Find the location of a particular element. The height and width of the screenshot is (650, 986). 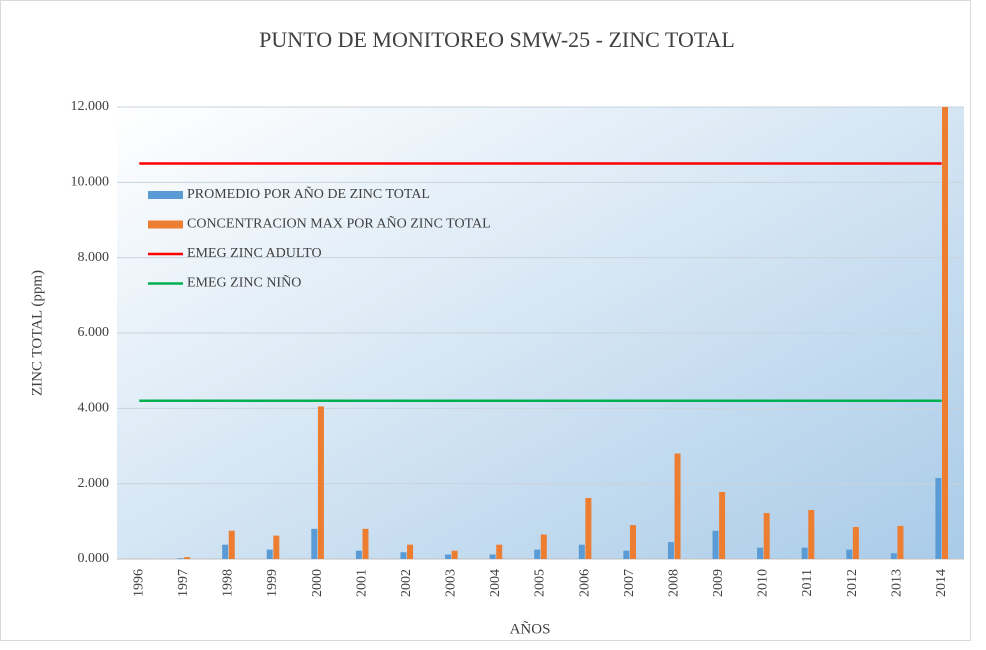

x-tick-label: 2014 is located at coordinates (941, 583).